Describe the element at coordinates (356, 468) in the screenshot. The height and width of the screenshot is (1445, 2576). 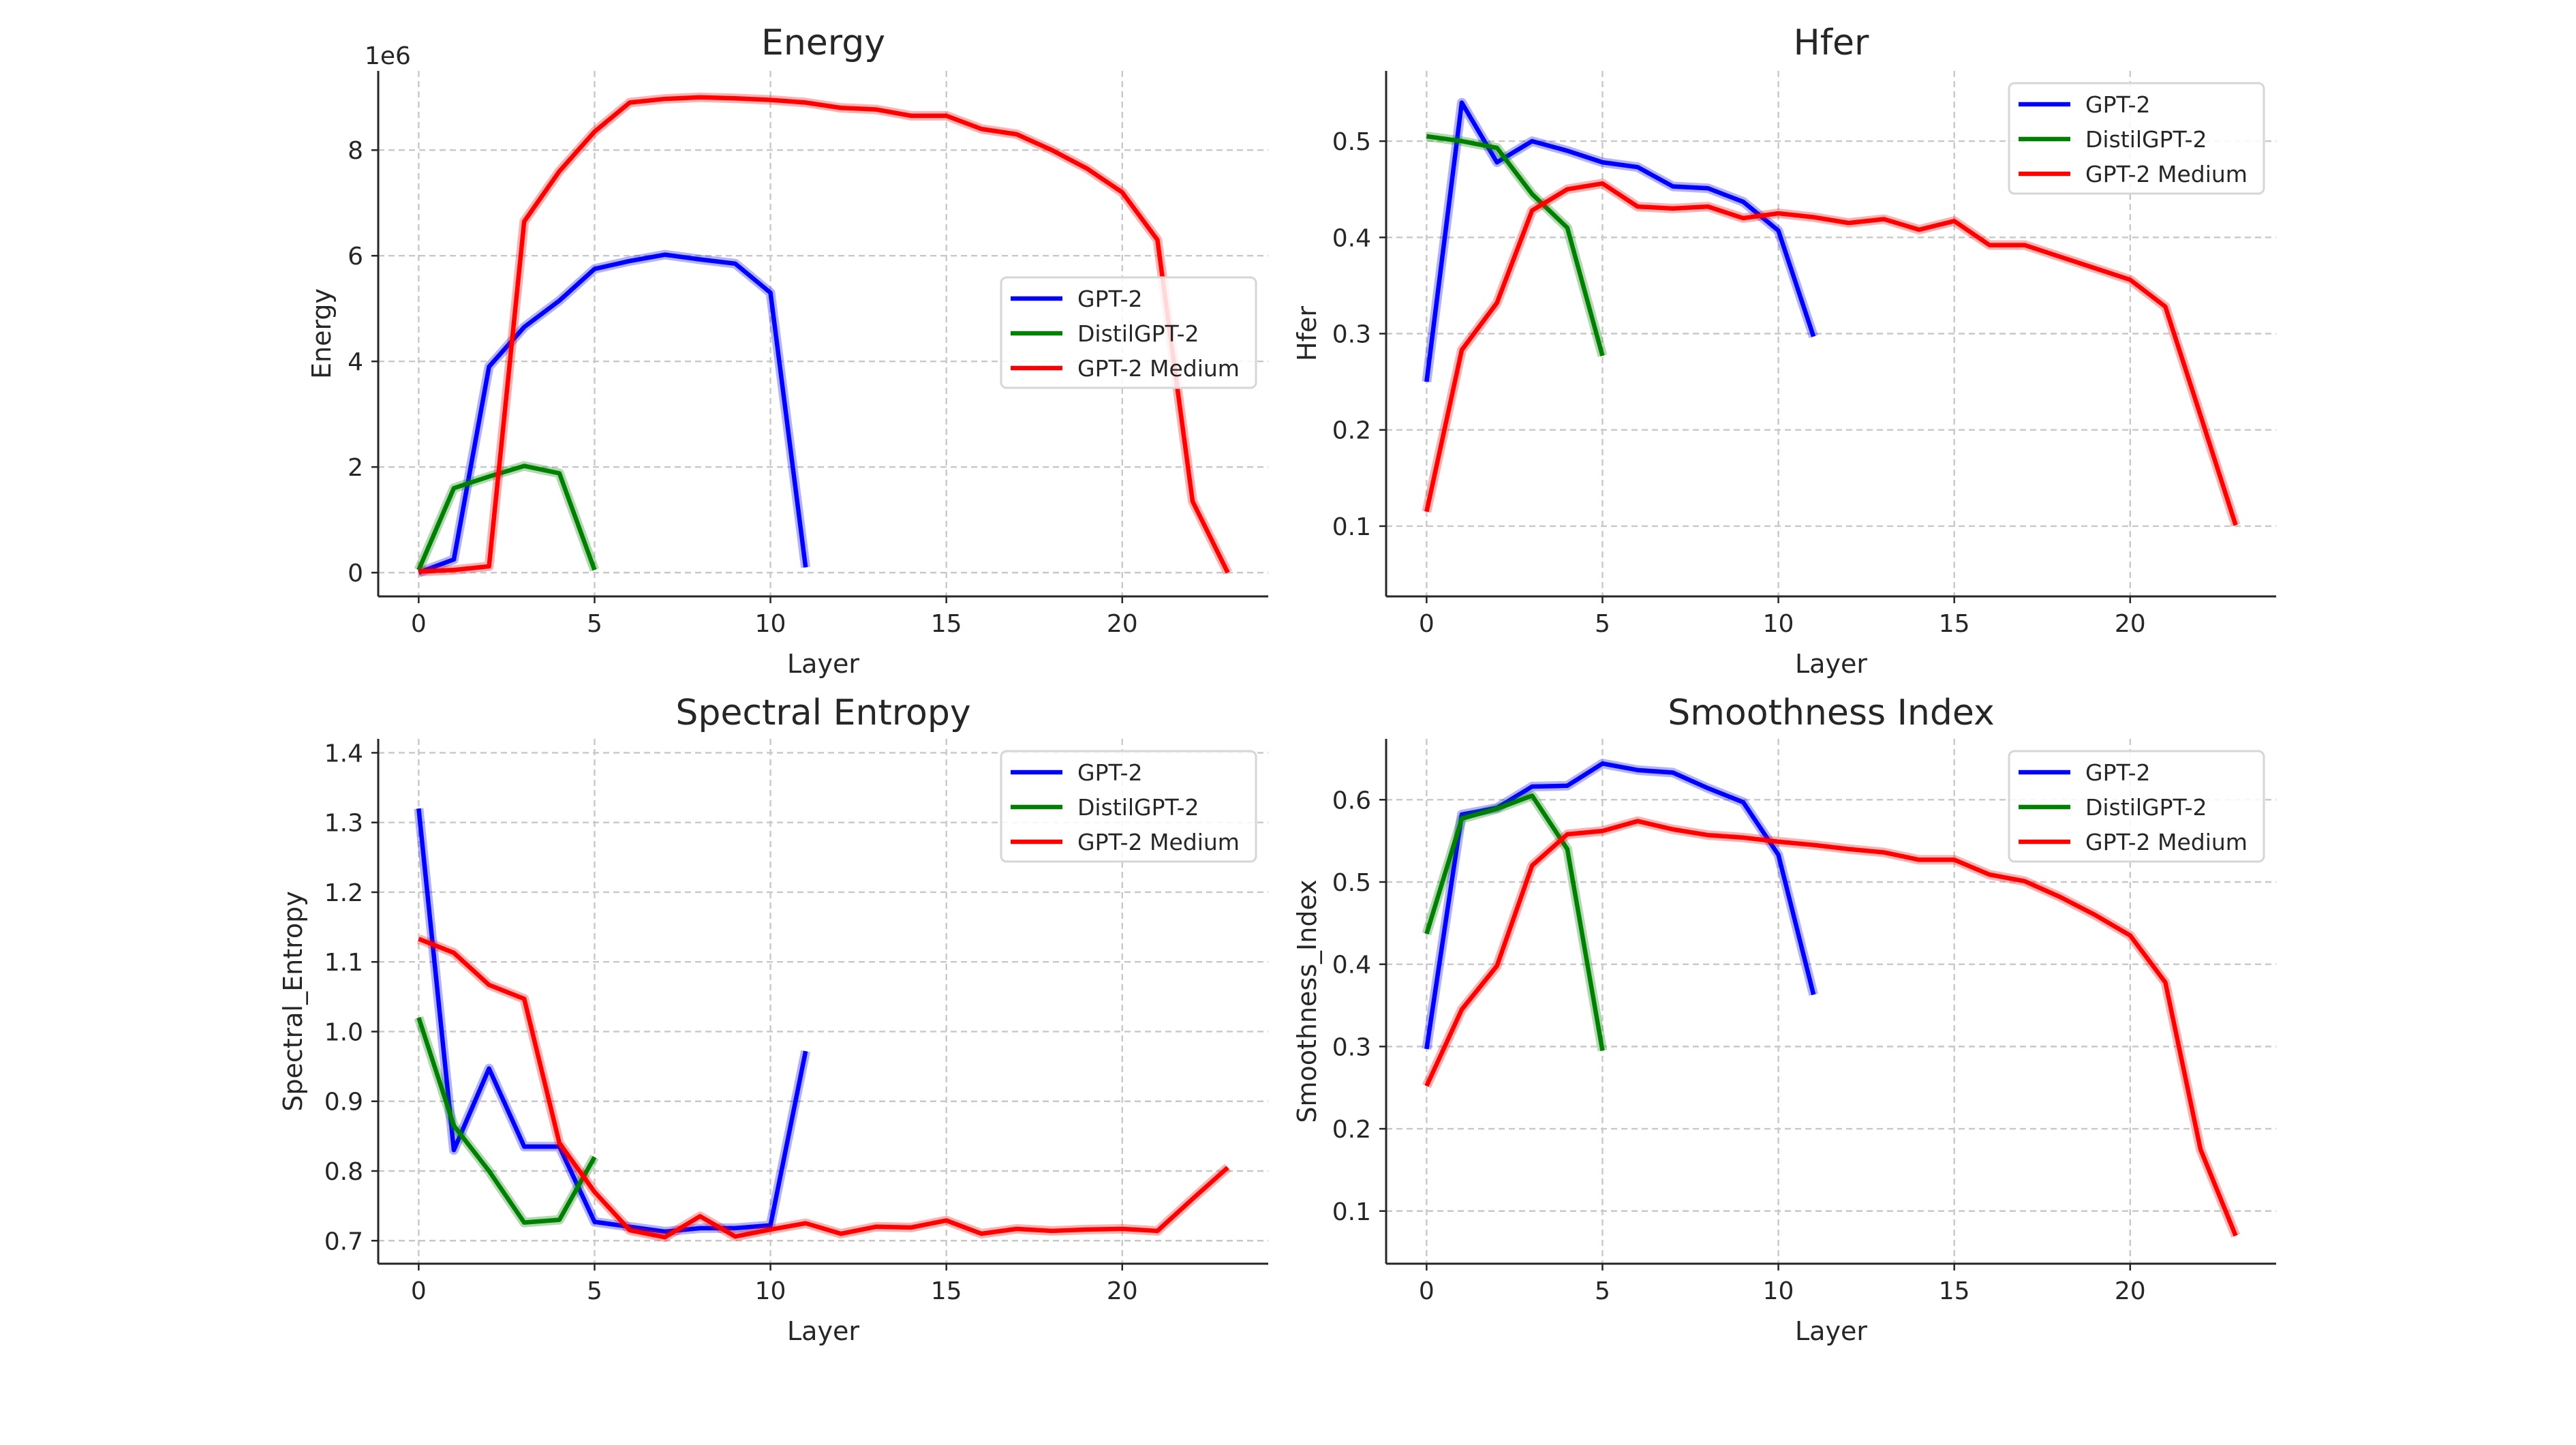
I see `y-tick-label: 2` at that location.